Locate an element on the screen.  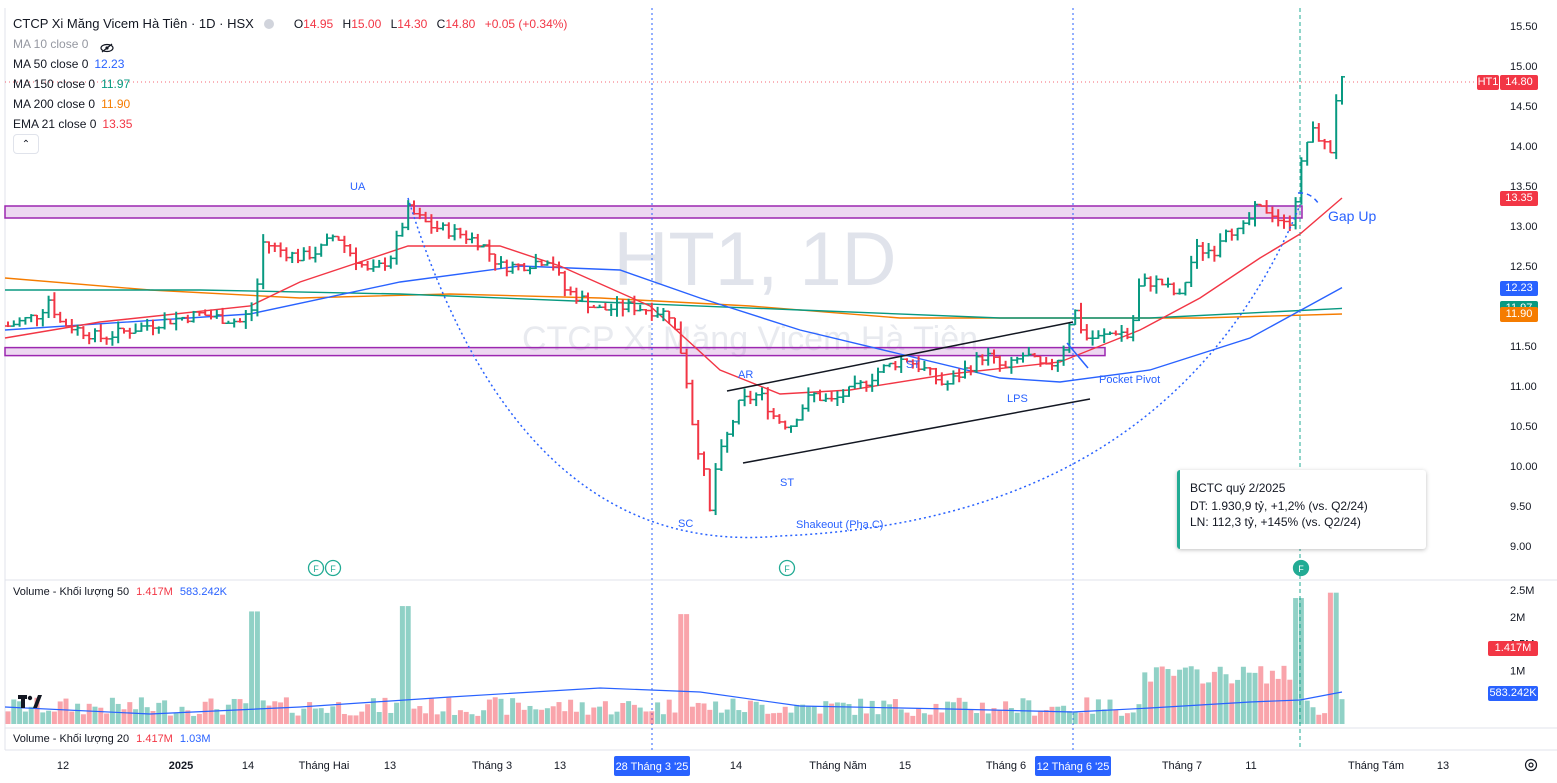
resistance-zone is located at coordinates (653, 212).